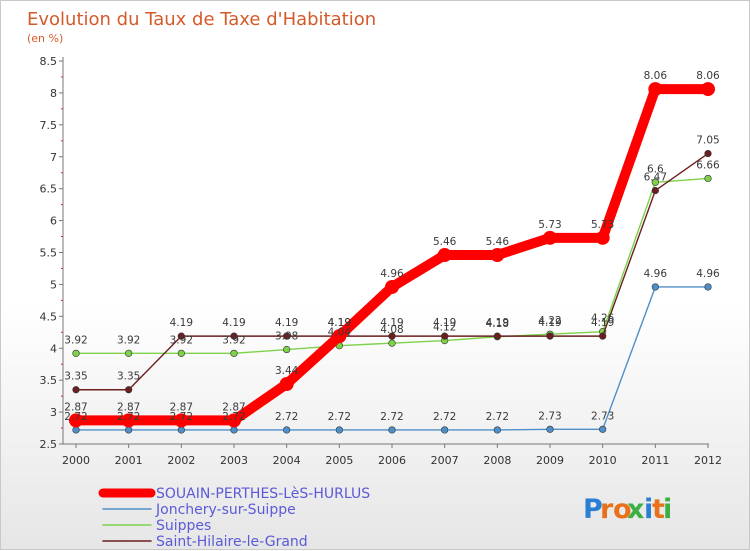 The image size is (750, 551). I want to click on proxiti-logo: Pr ox iti, so click(627, 509).